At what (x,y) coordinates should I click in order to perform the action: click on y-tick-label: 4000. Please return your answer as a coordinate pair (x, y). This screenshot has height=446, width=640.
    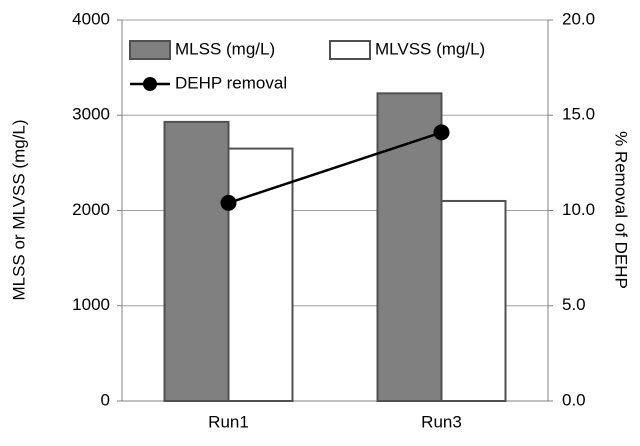
    Looking at the image, I should click on (91, 18).